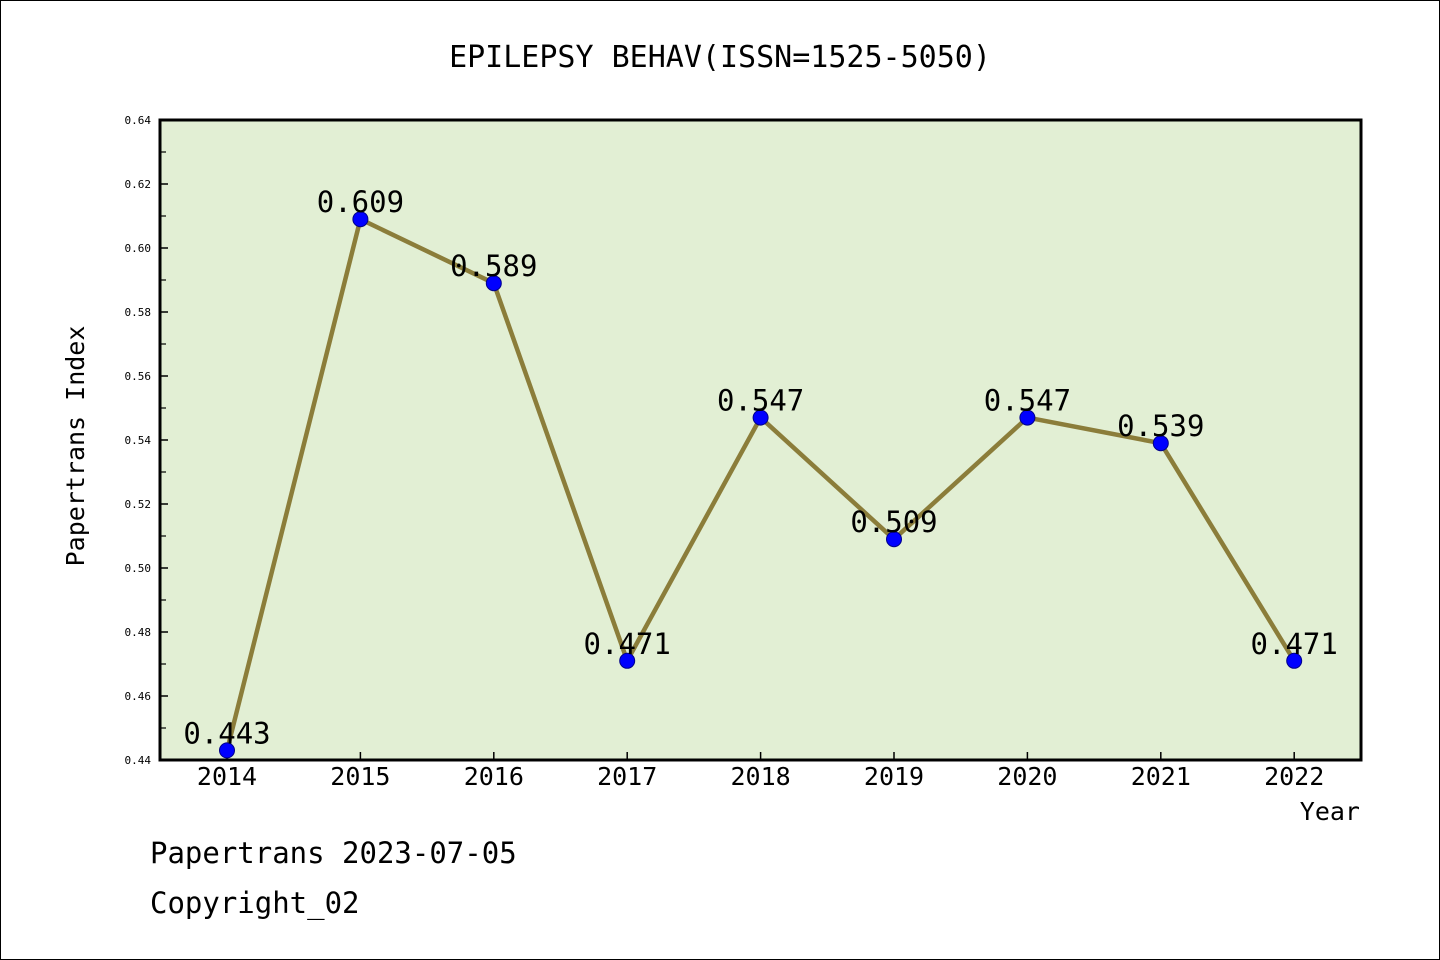 Image resolution: width=1440 pixels, height=960 pixels. Describe the element at coordinates (138, 696) in the screenshot. I see `y-tick-label: 0.46` at that location.